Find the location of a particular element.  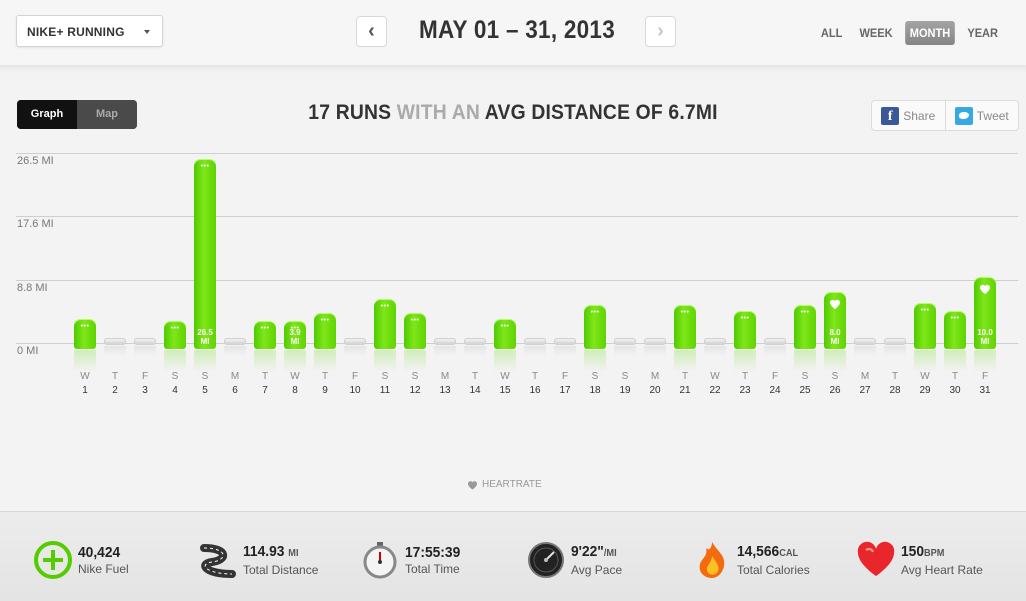

previous-month-button: ‹ is located at coordinates (371, 31).